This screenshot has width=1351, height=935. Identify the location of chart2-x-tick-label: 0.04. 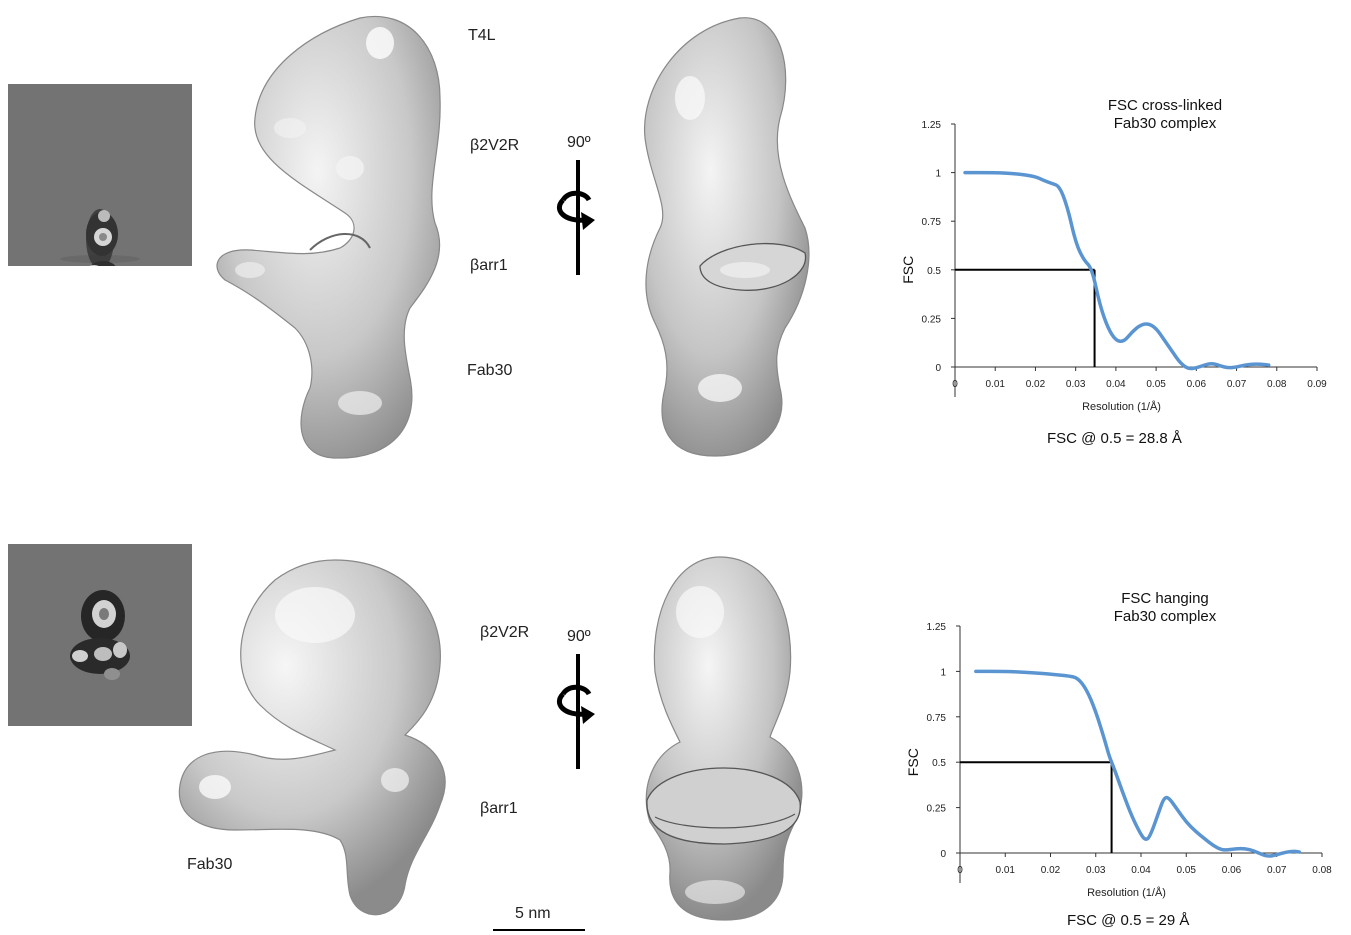
(1141, 870).